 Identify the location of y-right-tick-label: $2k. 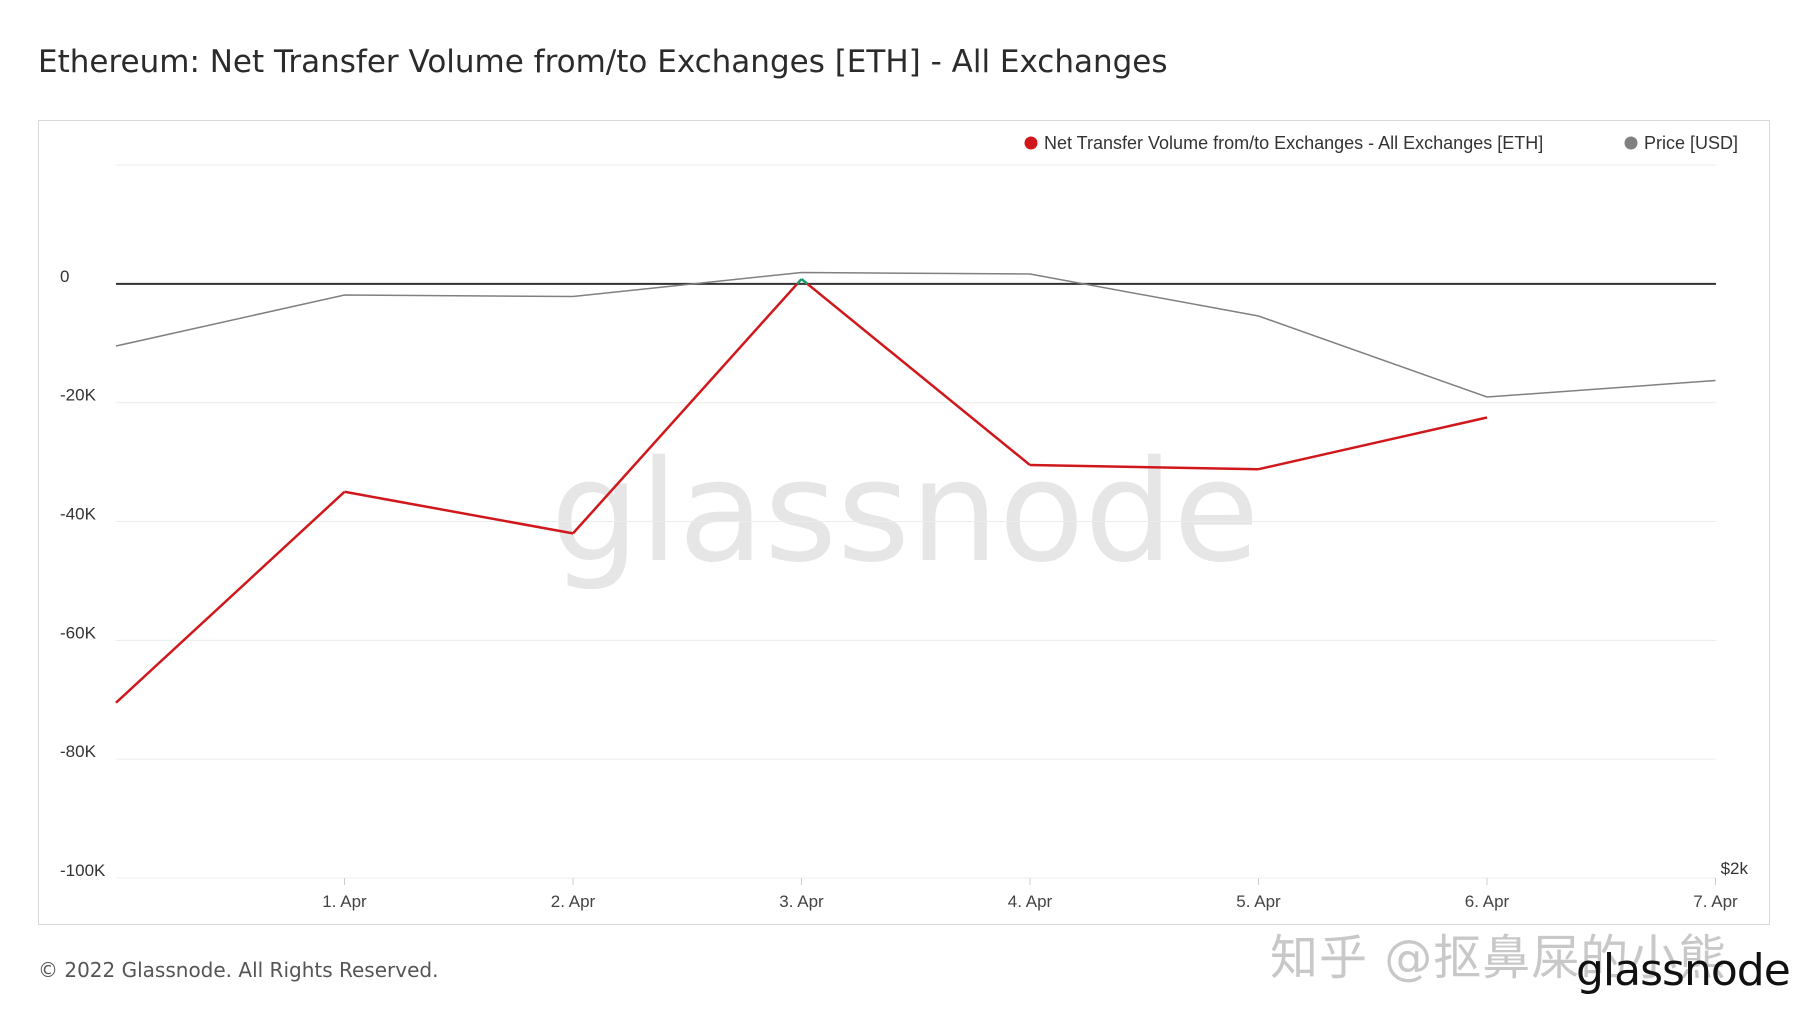
(1735, 868).